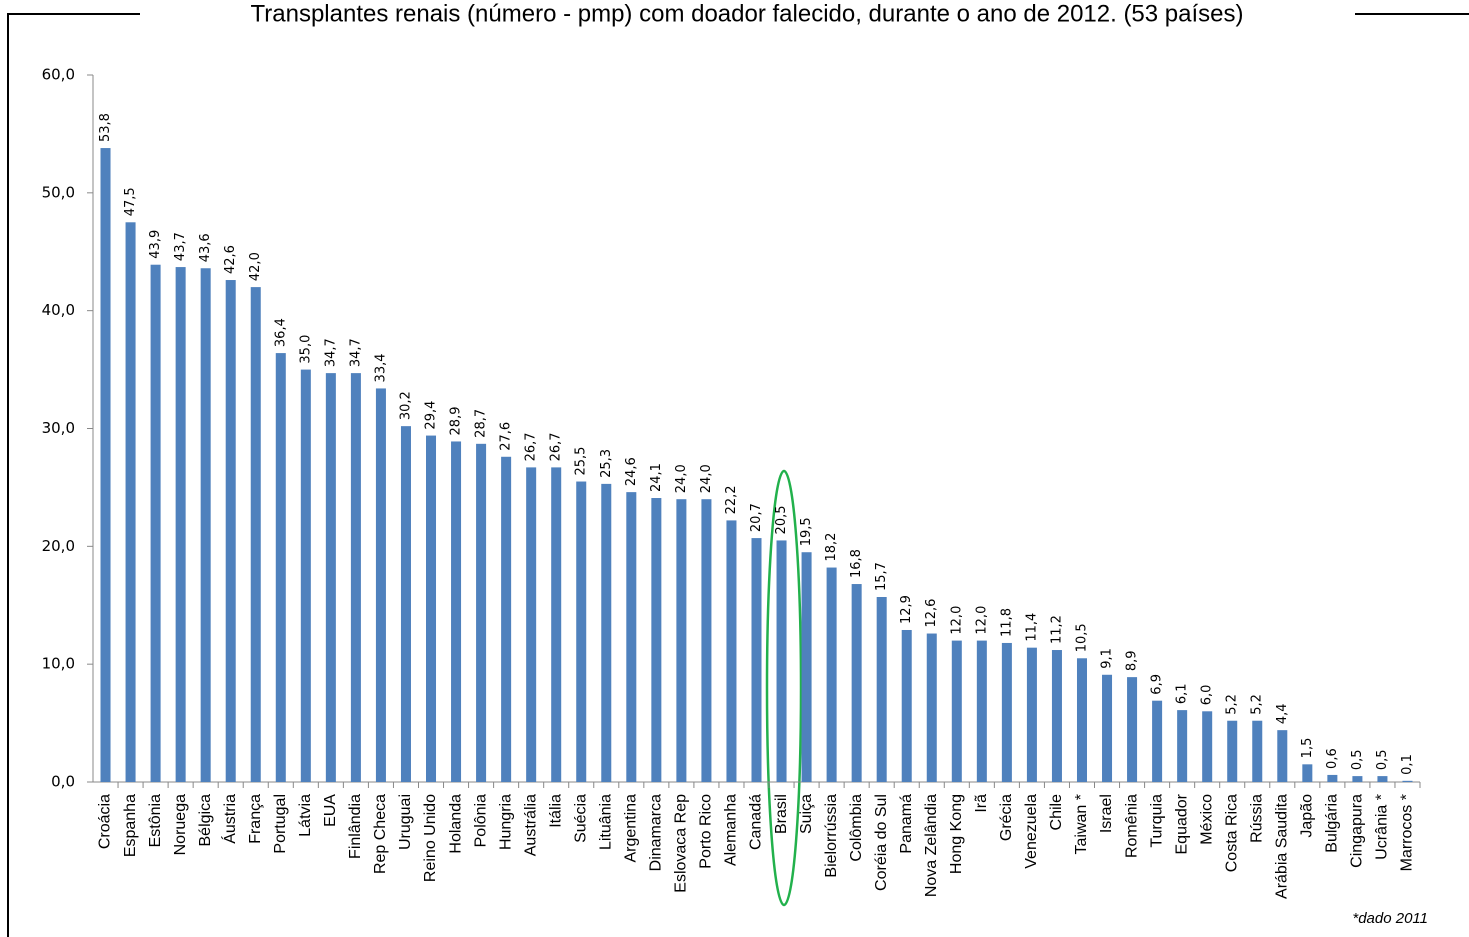 Image resolution: width=1469 pixels, height=937 pixels. Describe the element at coordinates (981, 803) in the screenshot. I see `x-tick-label: Irã` at that location.